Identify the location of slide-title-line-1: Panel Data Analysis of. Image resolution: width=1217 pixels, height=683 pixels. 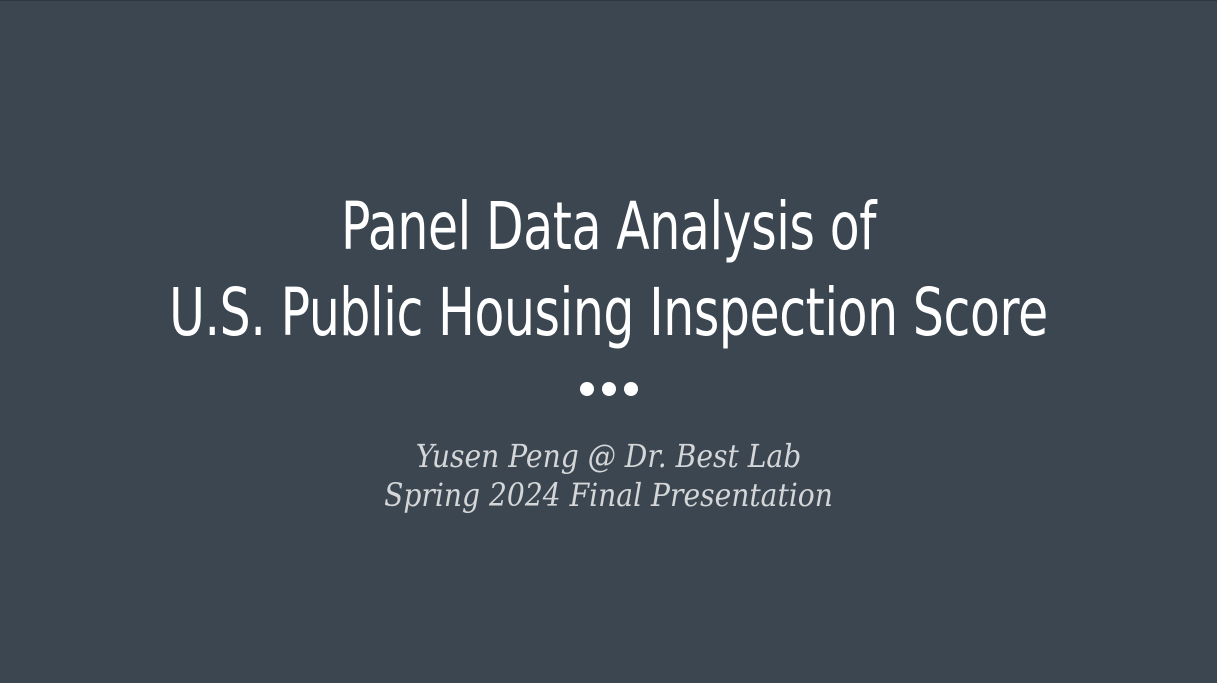
(608, 226).